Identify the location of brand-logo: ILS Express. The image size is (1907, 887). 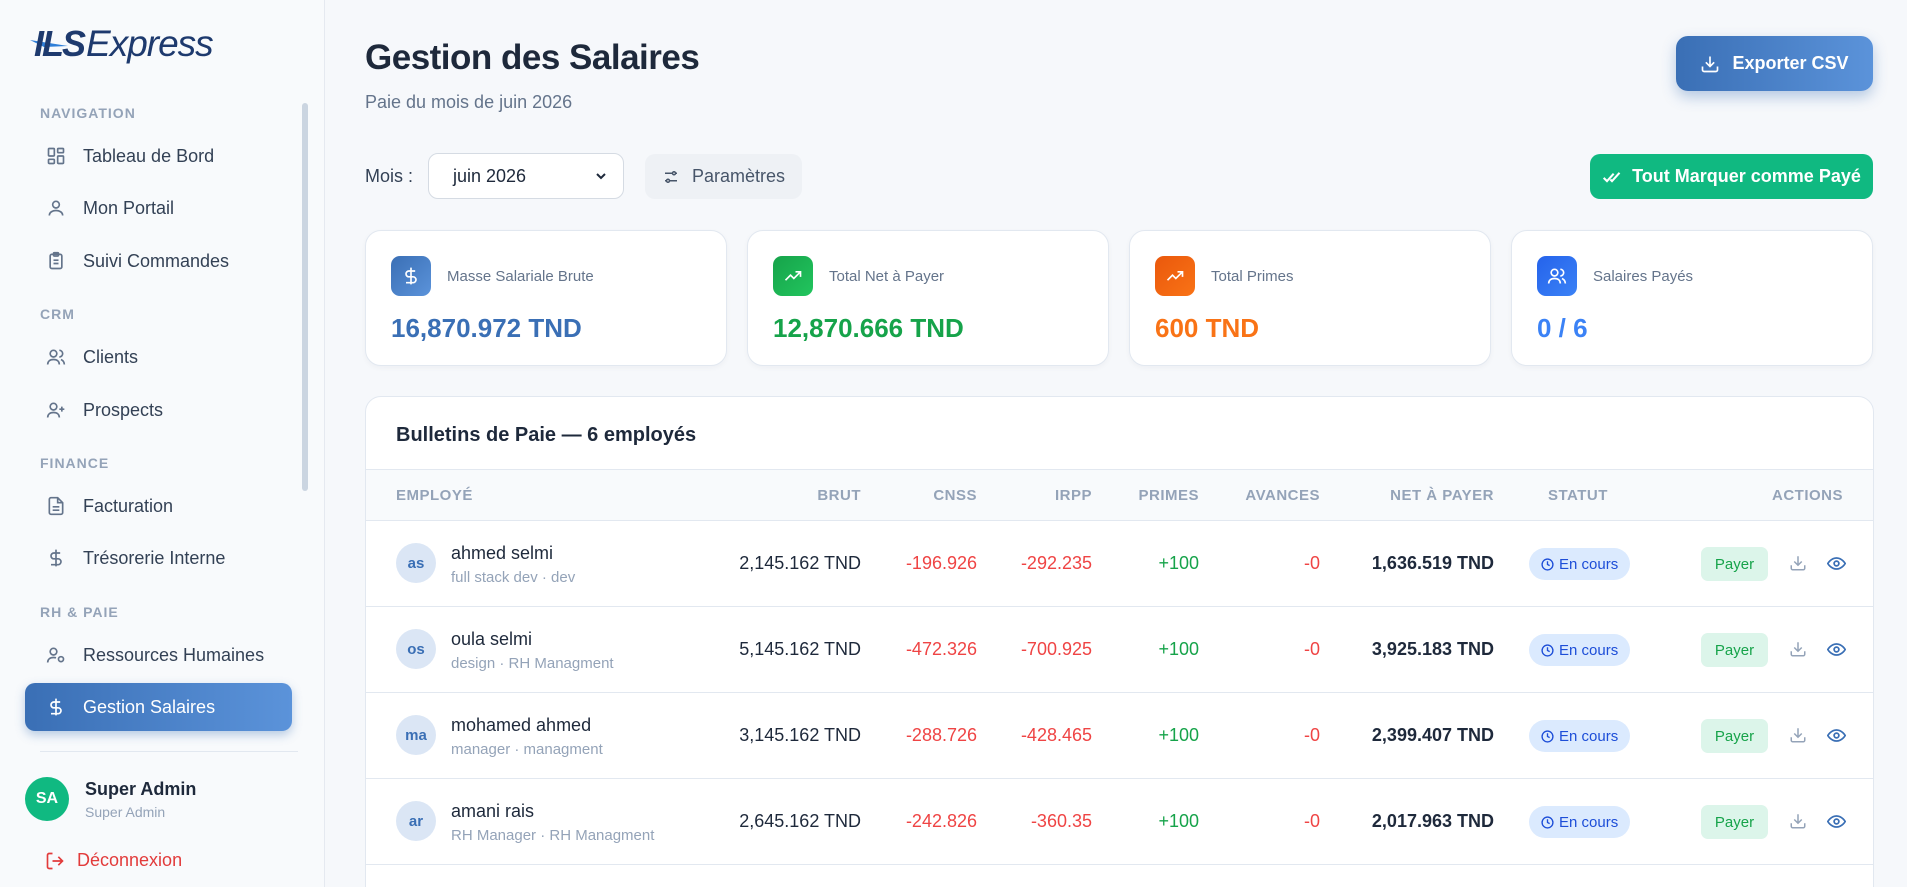
(122, 43).